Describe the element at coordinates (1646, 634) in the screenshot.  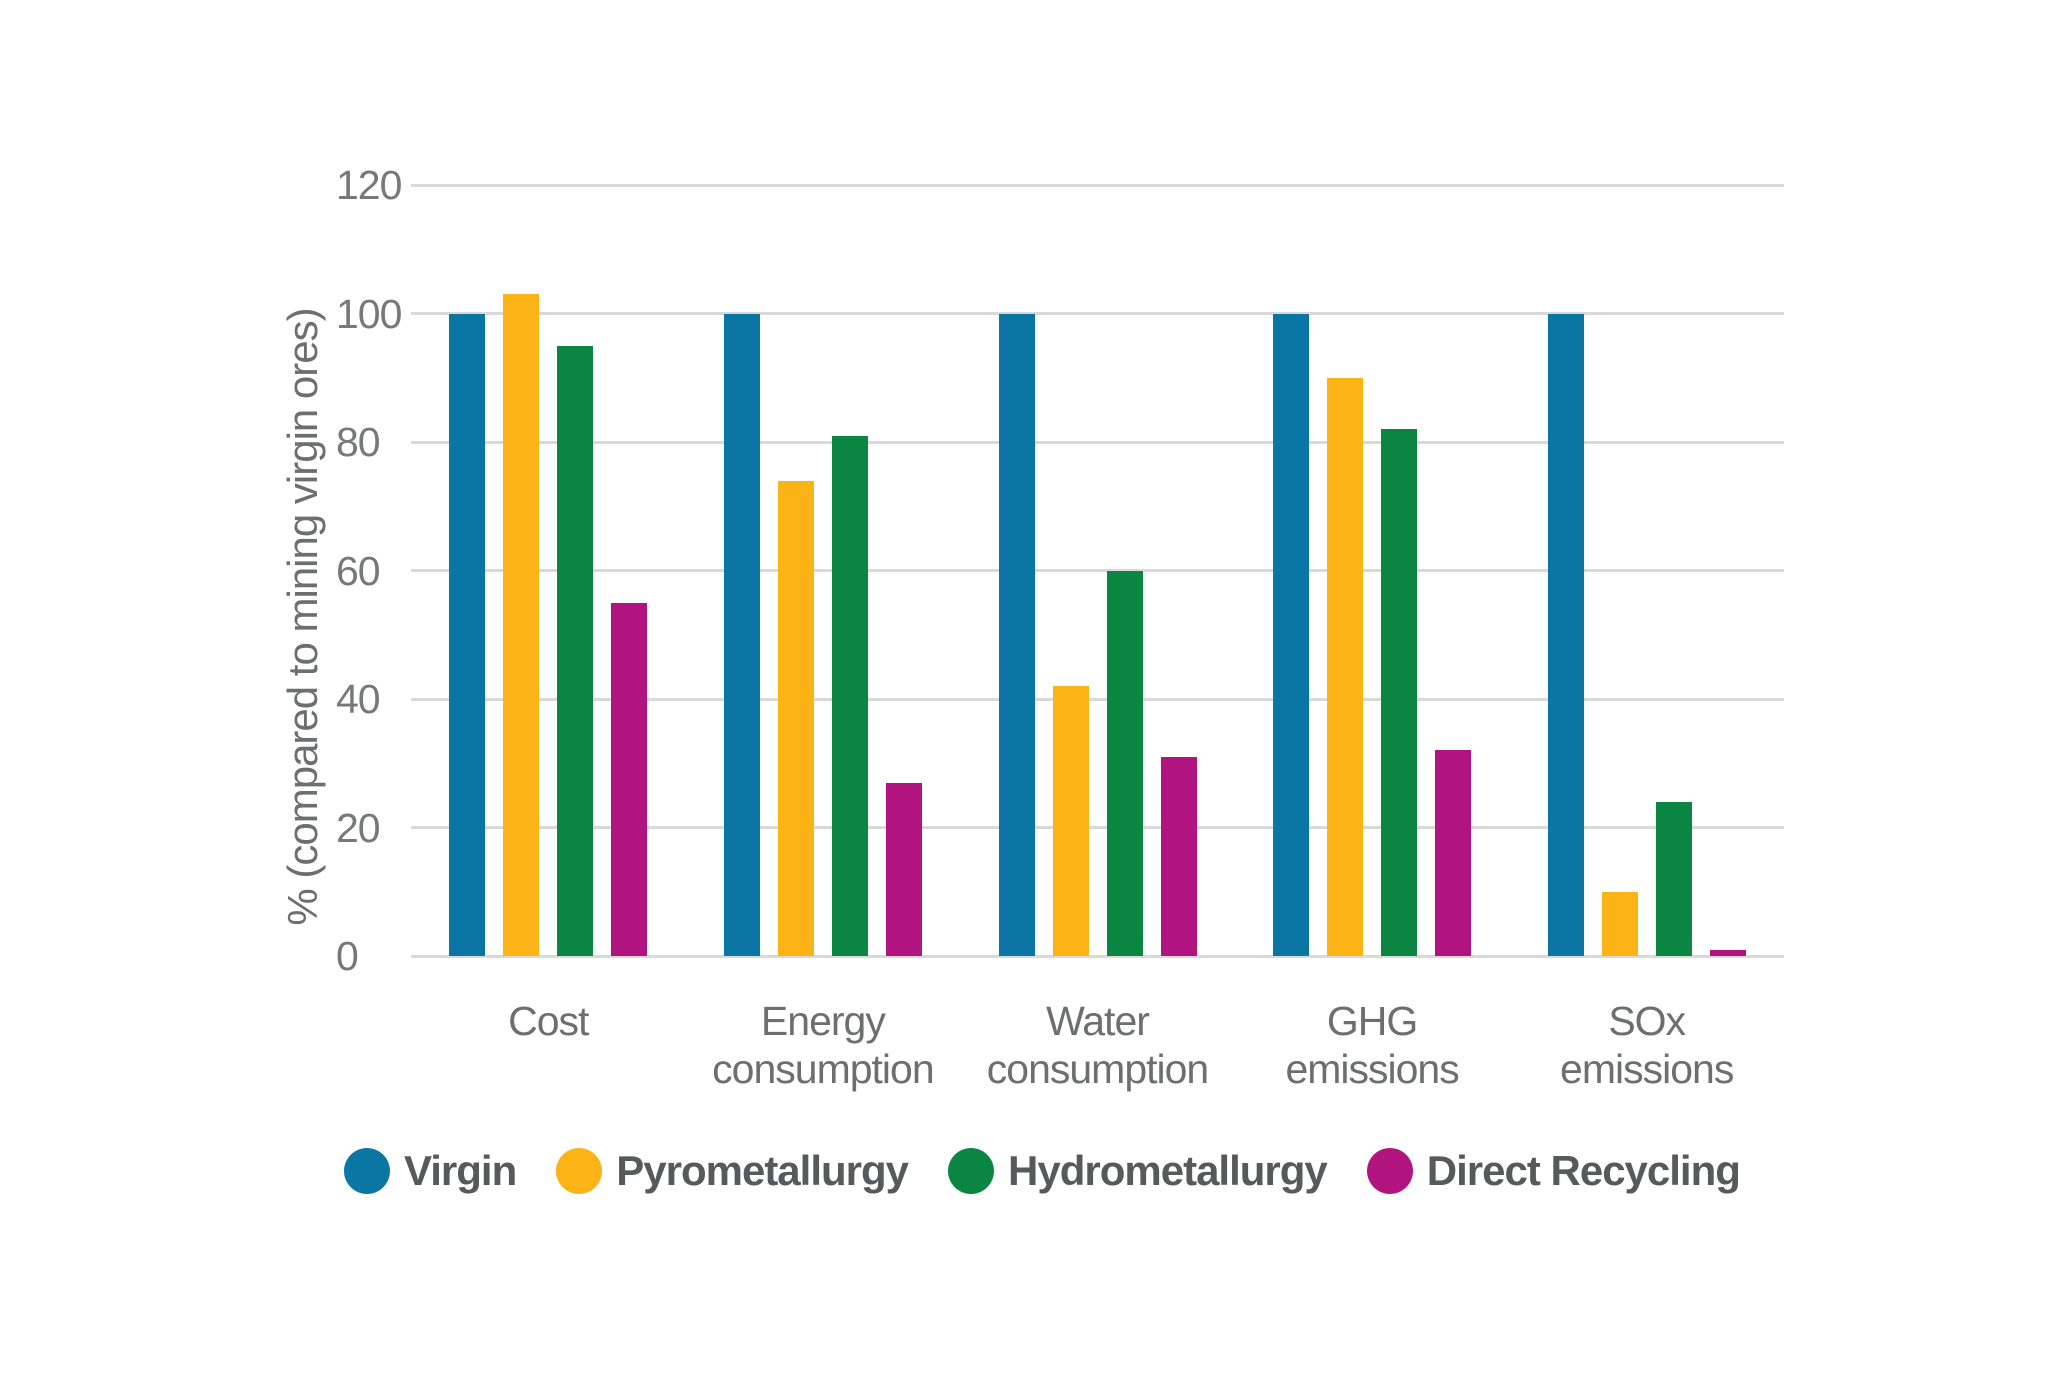
I see `bar-group-sox-emissions` at that location.